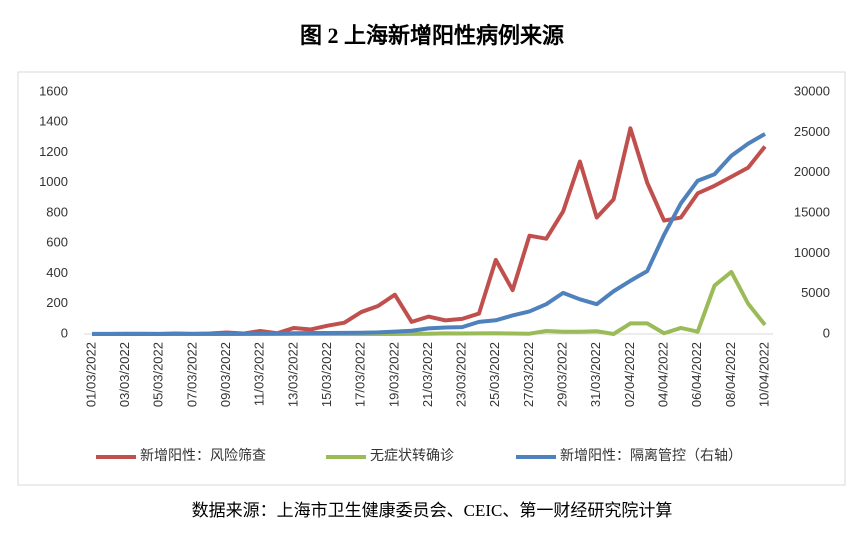  What do you see at coordinates (812, 211) in the screenshot?
I see `y2-tick-label: 15000` at bounding box center [812, 211].